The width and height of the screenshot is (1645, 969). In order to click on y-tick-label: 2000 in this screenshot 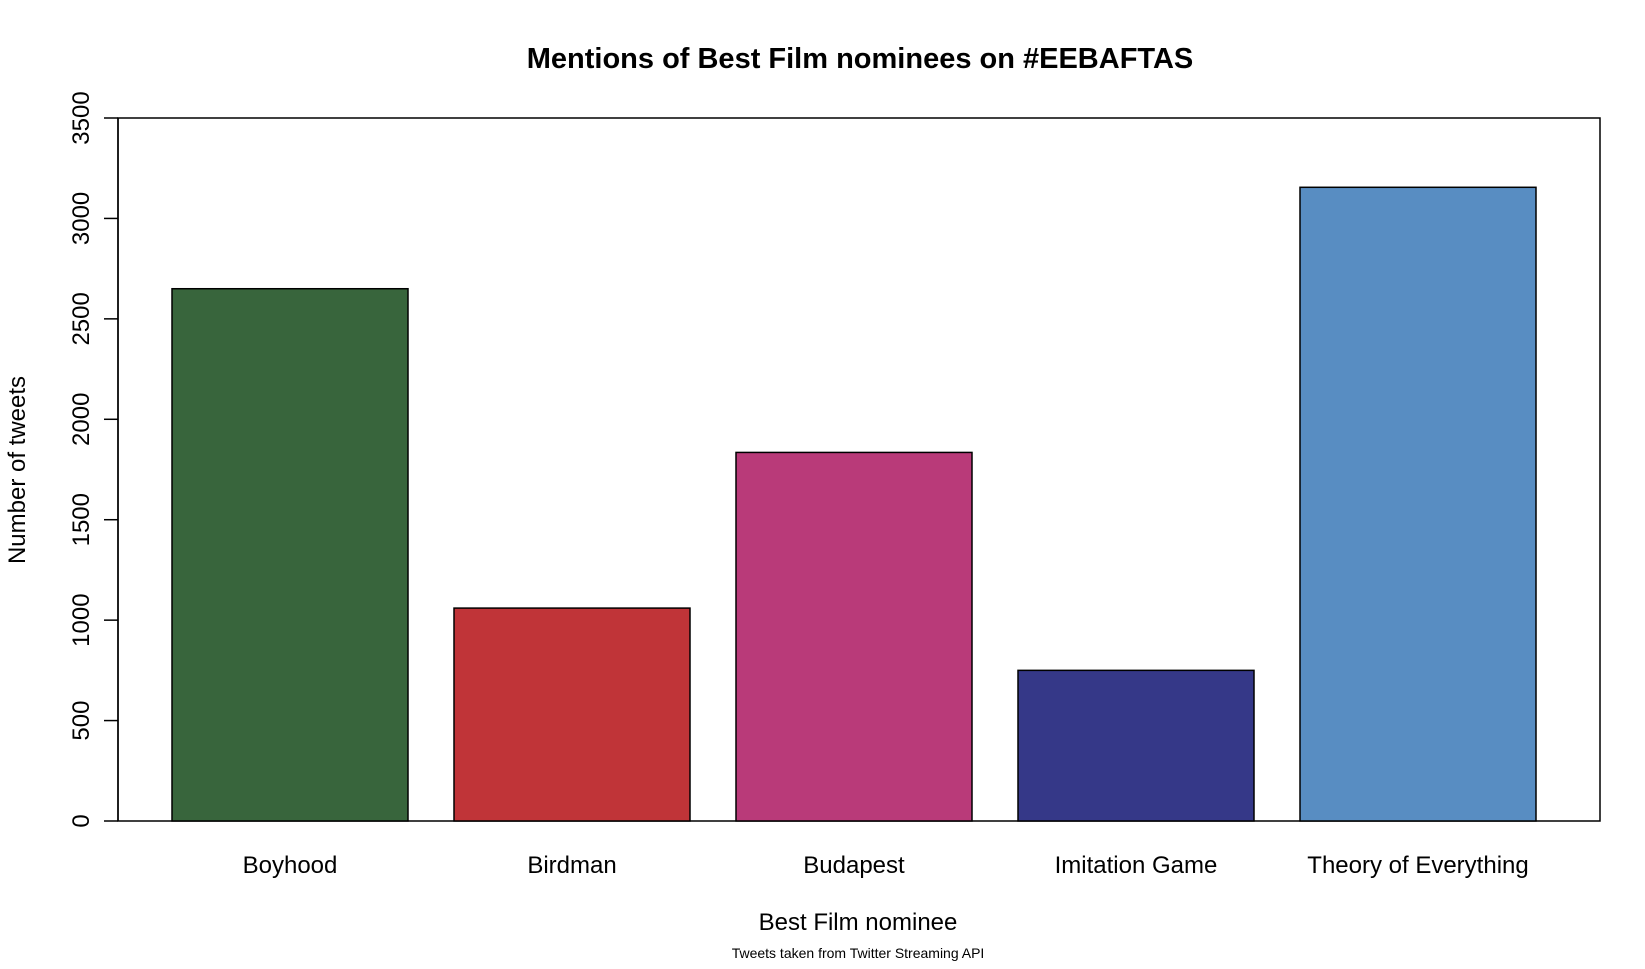, I will do `click(81, 419)`.